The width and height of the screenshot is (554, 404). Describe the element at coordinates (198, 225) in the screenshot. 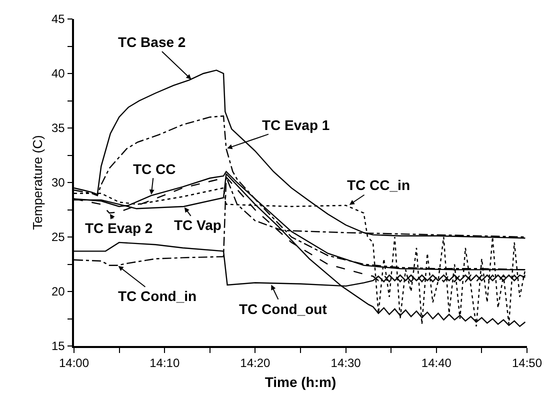

I see `annotation: TC Vap` at that location.